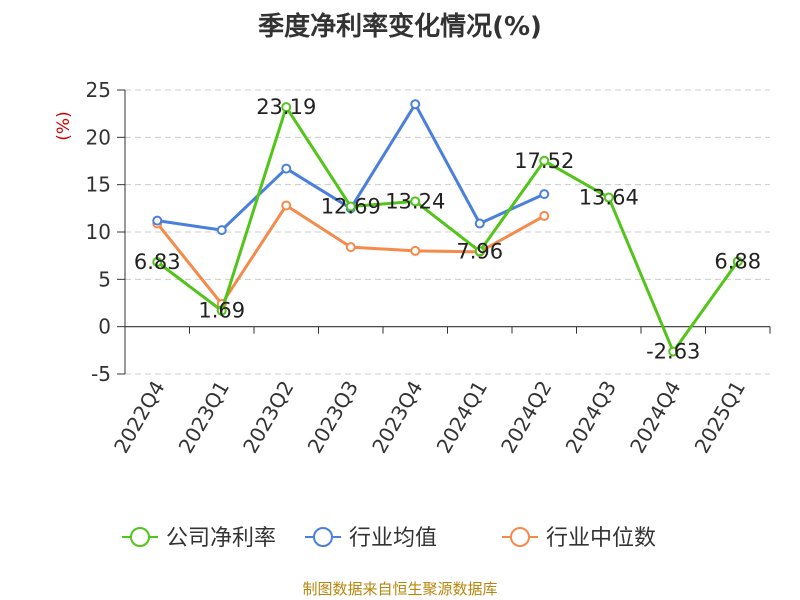 Image resolution: width=800 pixels, height=600 pixels. Describe the element at coordinates (268, 417) in the screenshot. I see `x-tick-label: 2023Q2` at that location.